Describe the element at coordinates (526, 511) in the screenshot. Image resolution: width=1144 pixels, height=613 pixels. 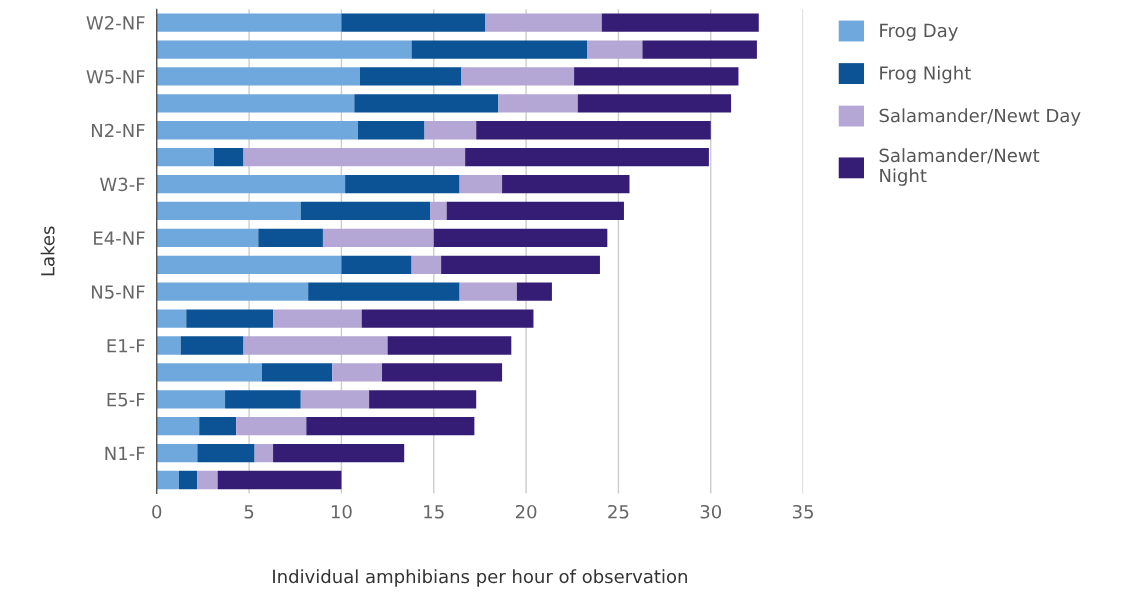
I see `x-tick-label: 20` at that location.